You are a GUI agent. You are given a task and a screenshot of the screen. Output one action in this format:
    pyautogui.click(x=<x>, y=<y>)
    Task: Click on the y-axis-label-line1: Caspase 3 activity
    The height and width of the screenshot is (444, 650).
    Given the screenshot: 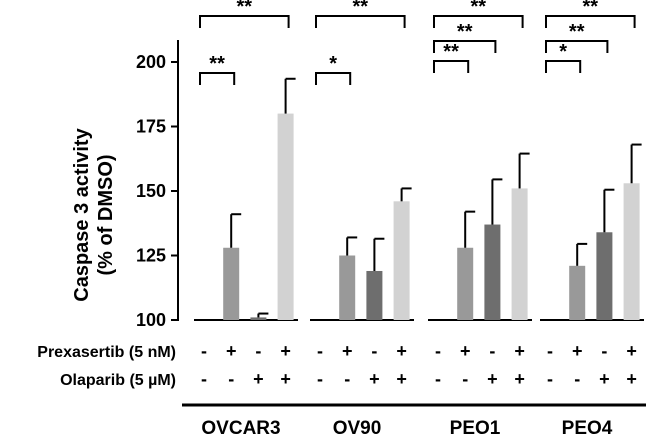 What is the action you would take?
    pyautogui.click(x=82, y=214)
    